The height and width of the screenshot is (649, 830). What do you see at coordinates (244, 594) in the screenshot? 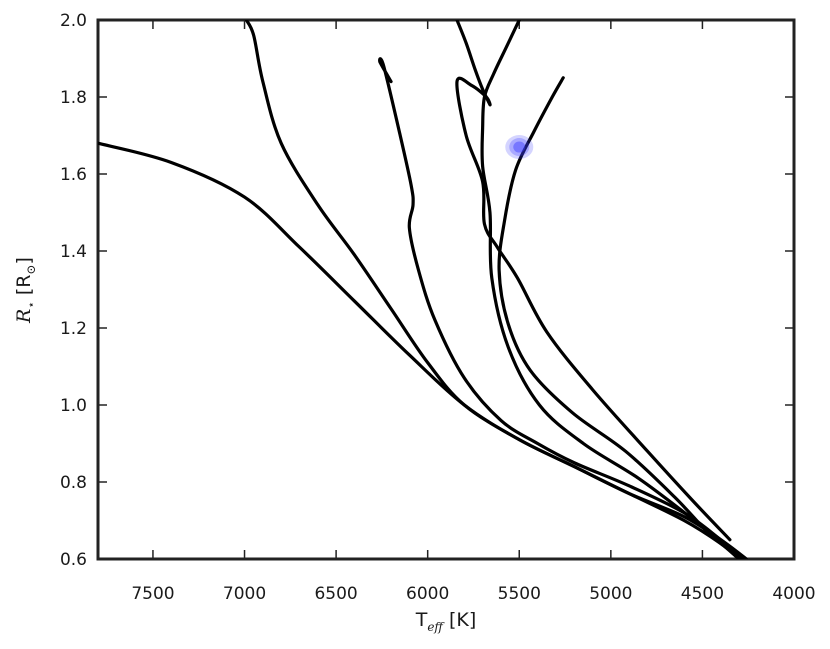
I see `x-tick-label: 7000` at bounding box center [244, 594].